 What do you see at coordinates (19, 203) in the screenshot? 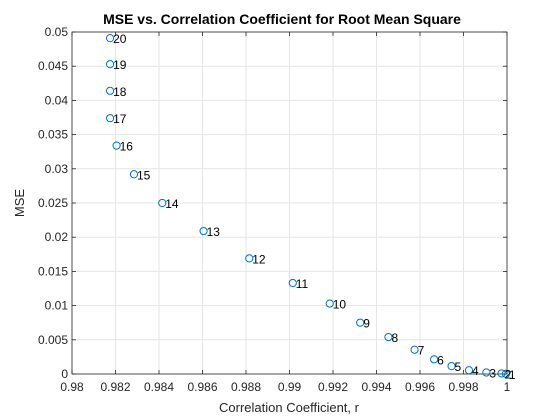
I see `y-axis-label: MSE` at bounding box center [19, 203].